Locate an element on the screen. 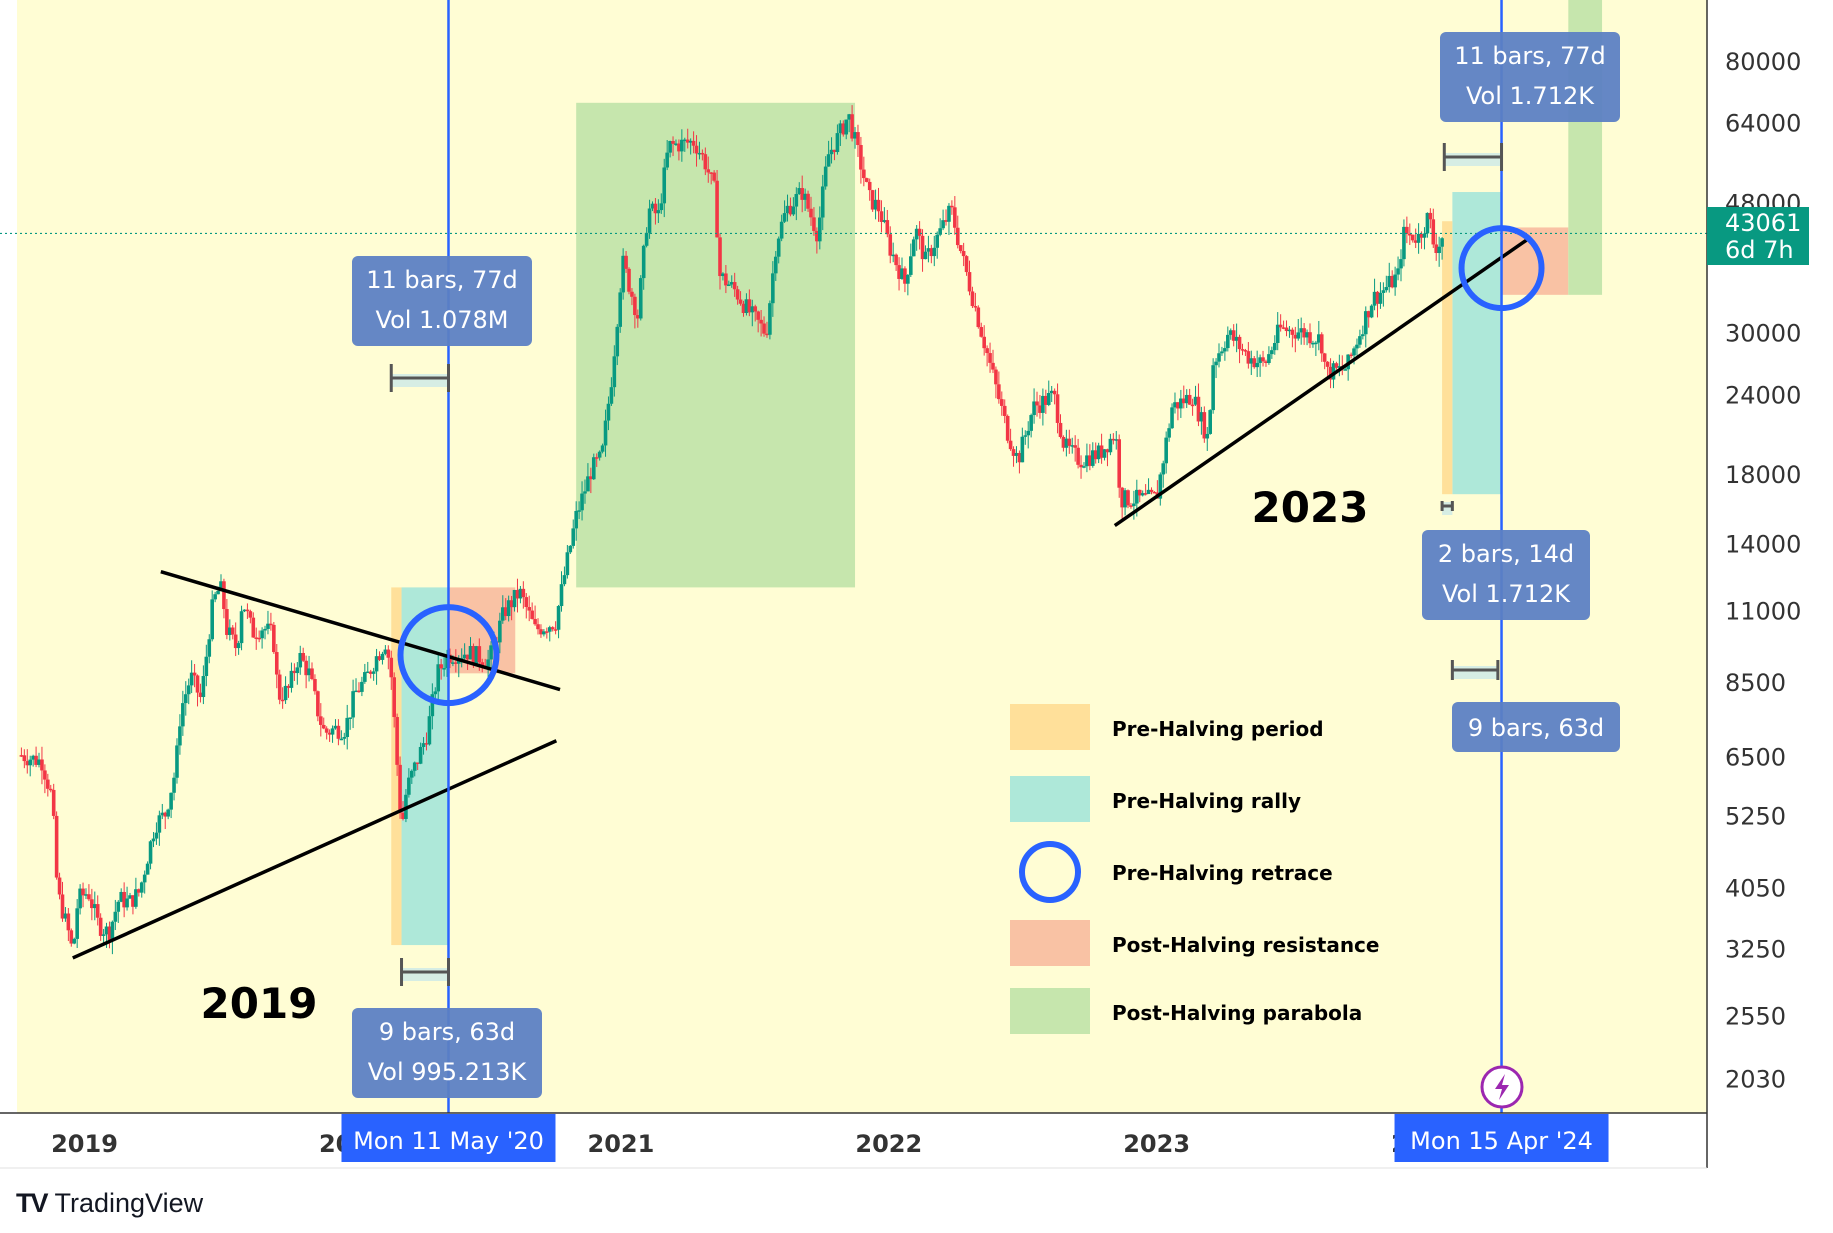  retrace-circle-2024 is located at coordinates (1501, 268).